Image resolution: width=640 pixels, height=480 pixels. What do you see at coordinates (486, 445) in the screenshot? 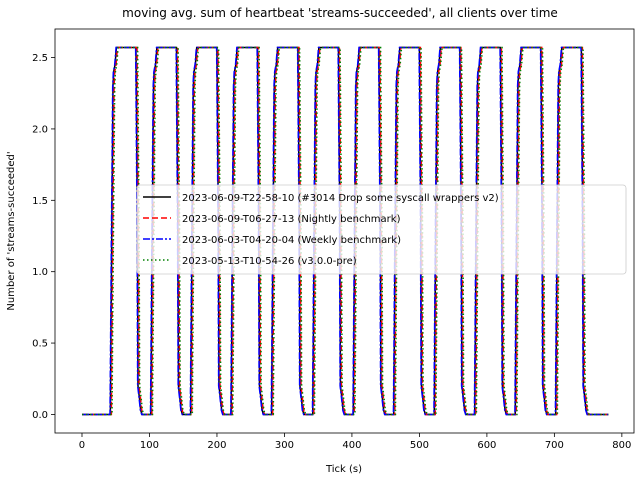
I see `x-tick-label: 600` at bounding box center [486, 445].